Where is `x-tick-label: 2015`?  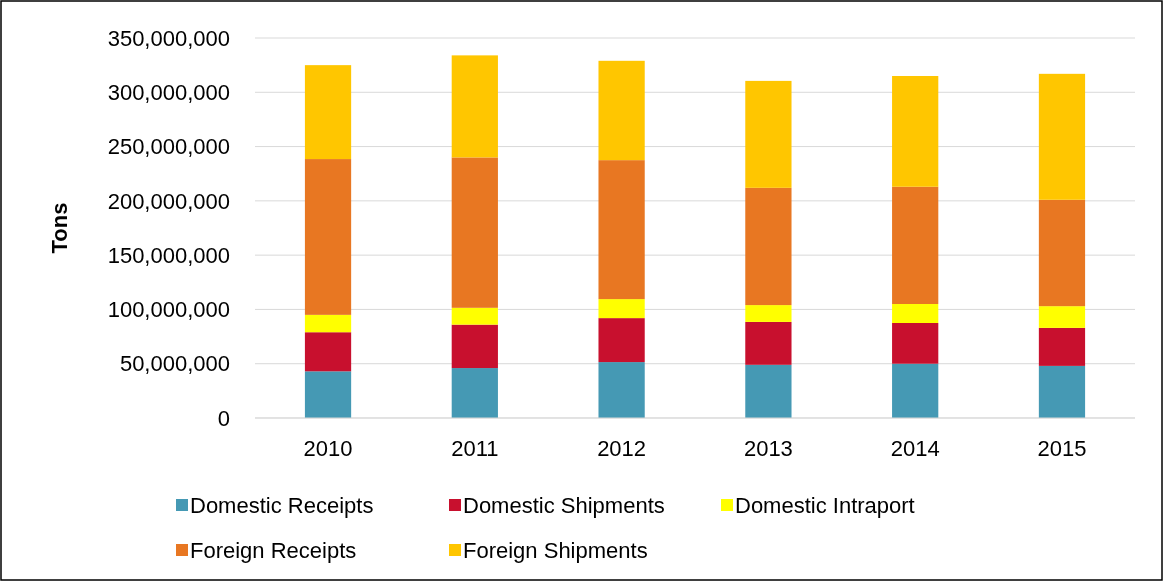 x-tick-label: 2015 is located at coordinates (1062, 448).